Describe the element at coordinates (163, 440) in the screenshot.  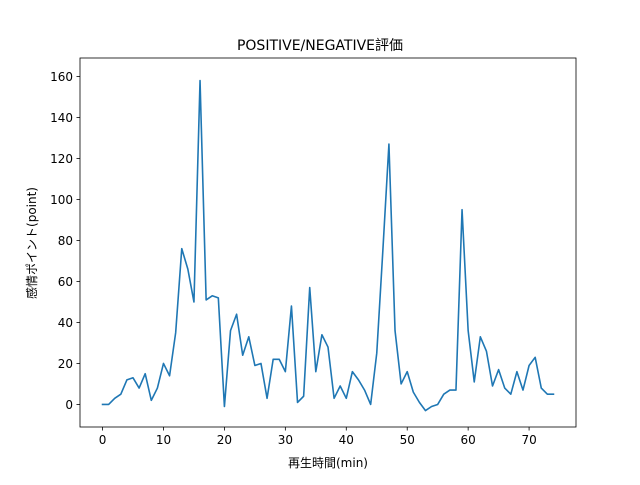
I see `x-tick-label: 10` at that location.